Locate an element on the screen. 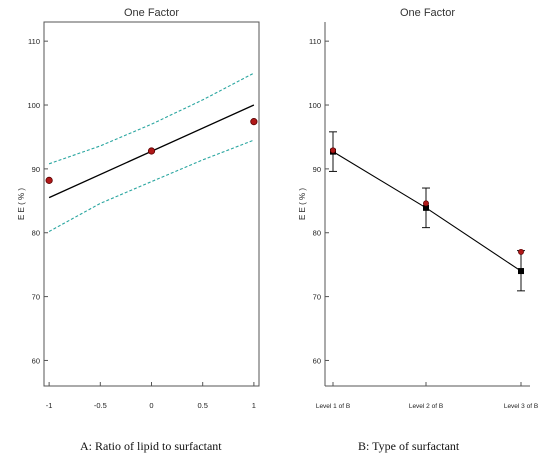 The height and width of the screenshot is (459, 550). panel-b-title: One Factor is located at coordinates (427, 13).